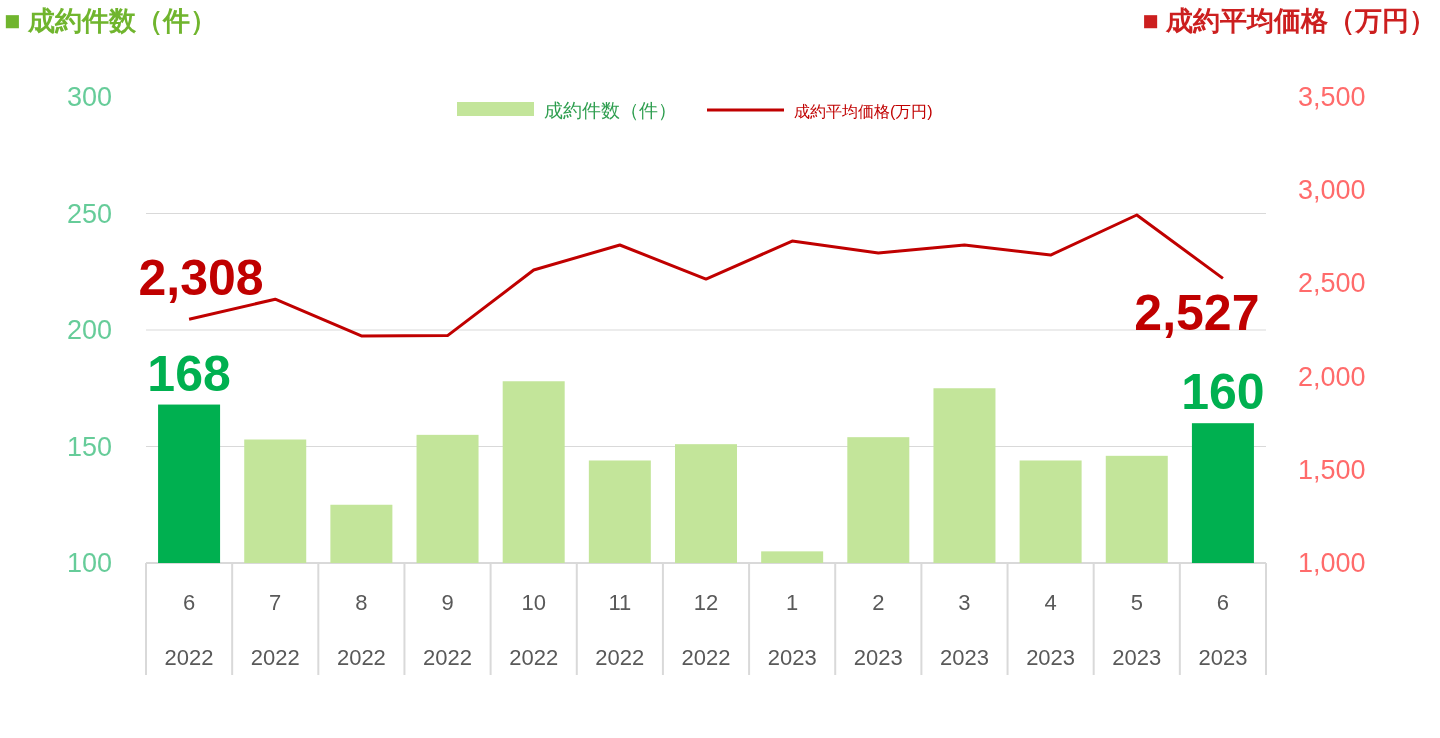 This screenshot has width=1440, height=738. What do you see at coordinates (863, 111) in the screenshot?
I see `legend-label: 成約平均価格(万円)` at bounding box center [863, 111].